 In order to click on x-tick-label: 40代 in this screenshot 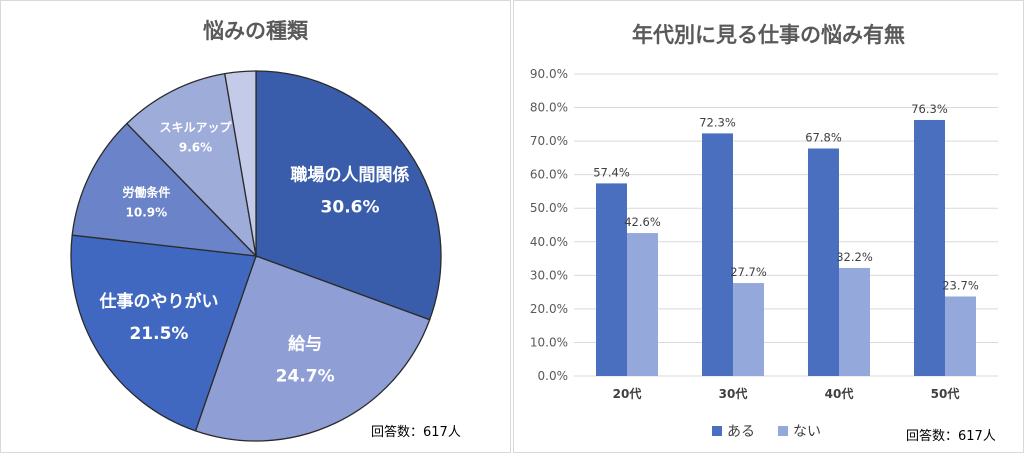, I will do `click(839, 393)`.